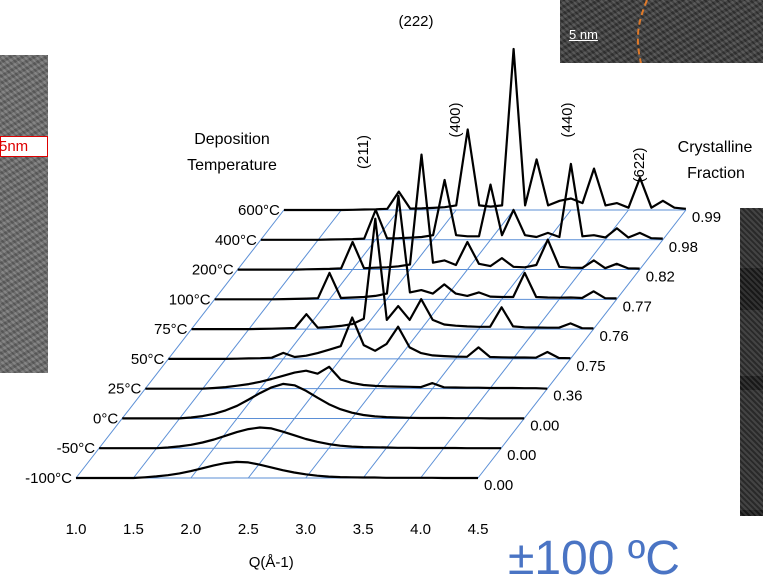 The image size is (763, 587). Describe the element at coordinates (567, 119) in the screenshot. I see `peak-label: (440)` at that location.